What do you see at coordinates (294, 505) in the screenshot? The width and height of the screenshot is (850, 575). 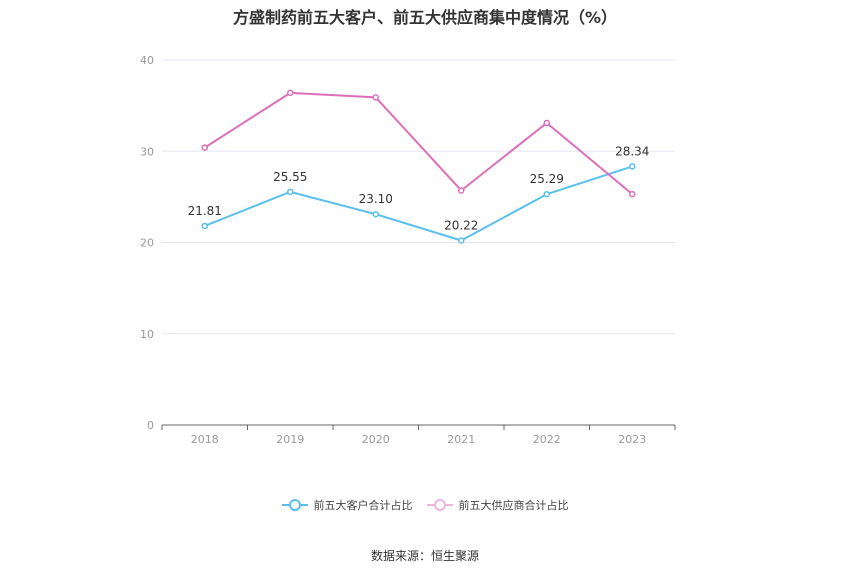 I see `legend-swatch-customers-icon` at bounding box center [294, 505].